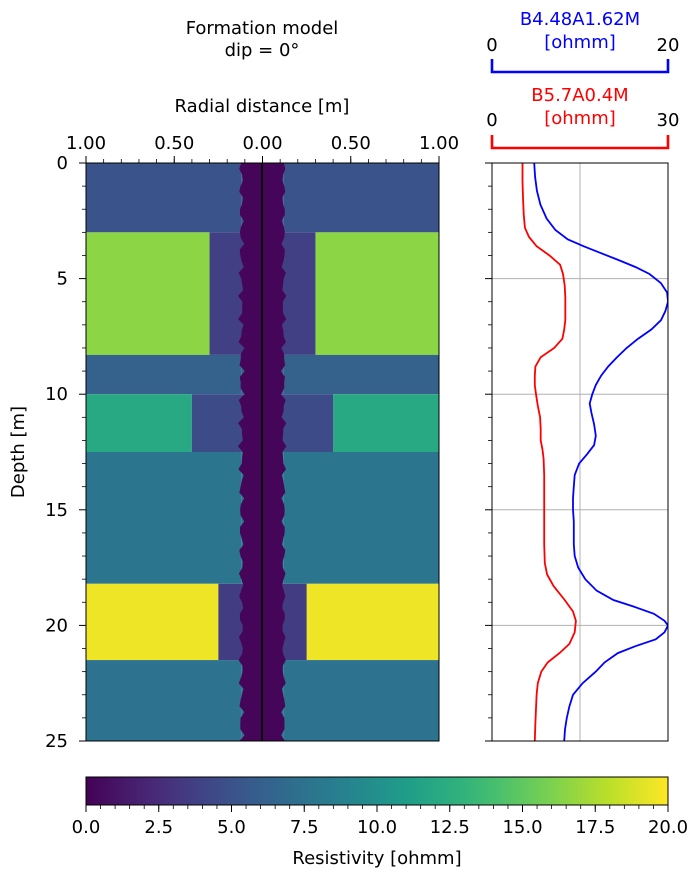 The image size is (699, 878). What do you see at coordinates (580, 142) in the screenshot?
I see `series-1-scale-bracket` at bounding box center [580, 142].